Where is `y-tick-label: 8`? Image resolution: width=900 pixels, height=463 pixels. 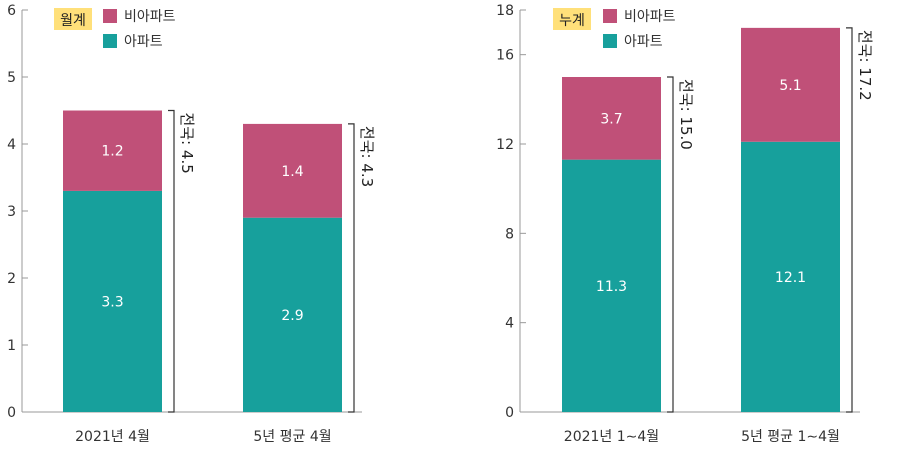 y-tick-label: 8 is located at coordinates (509, 234).